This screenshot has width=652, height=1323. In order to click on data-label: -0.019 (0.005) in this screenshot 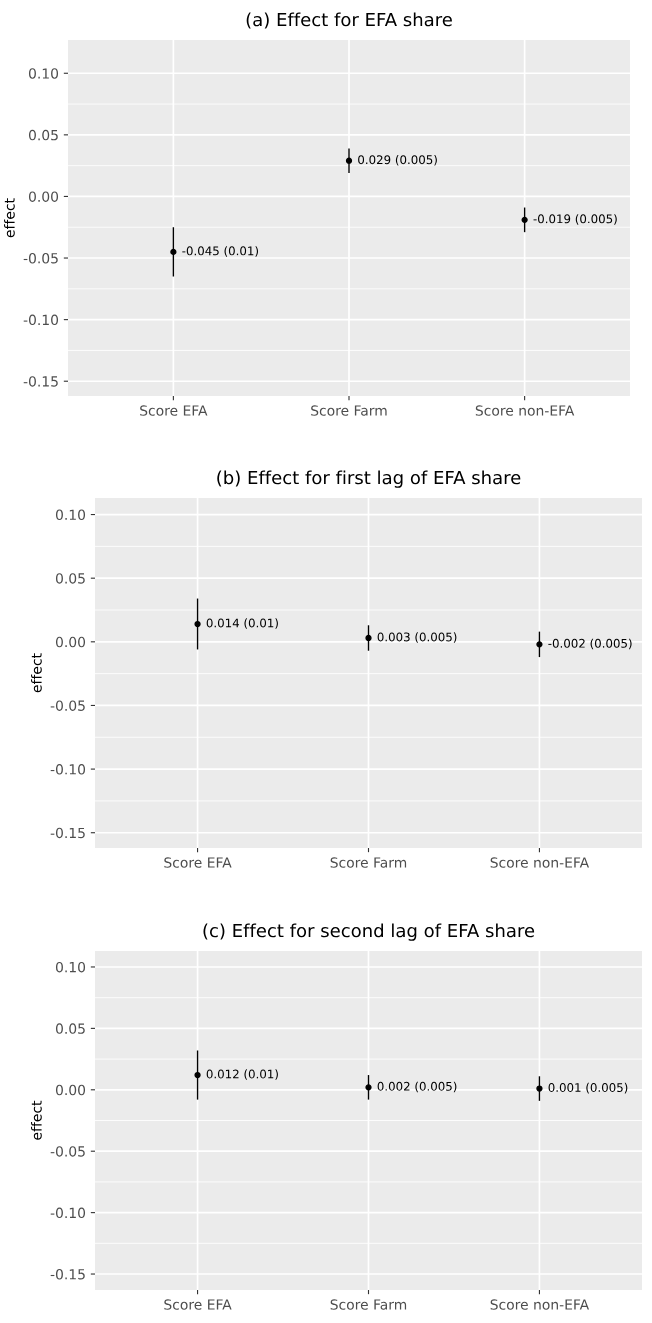, I will do `click(575, 219)`.